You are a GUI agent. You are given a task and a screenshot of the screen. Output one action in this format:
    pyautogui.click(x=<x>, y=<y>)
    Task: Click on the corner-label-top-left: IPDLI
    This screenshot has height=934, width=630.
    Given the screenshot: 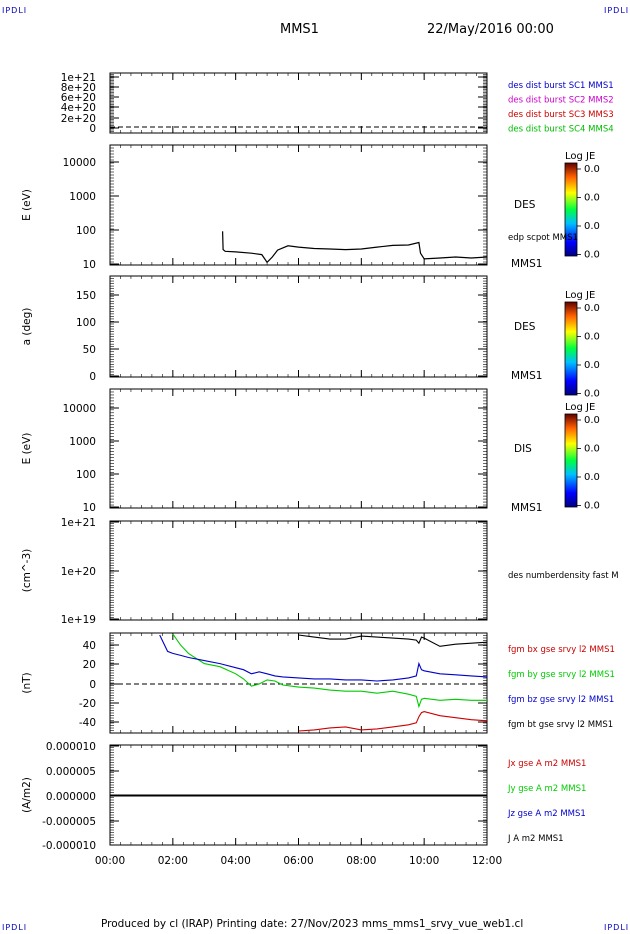 What is the action you would take?
    pyautogui.click(x=15, y=10)
    